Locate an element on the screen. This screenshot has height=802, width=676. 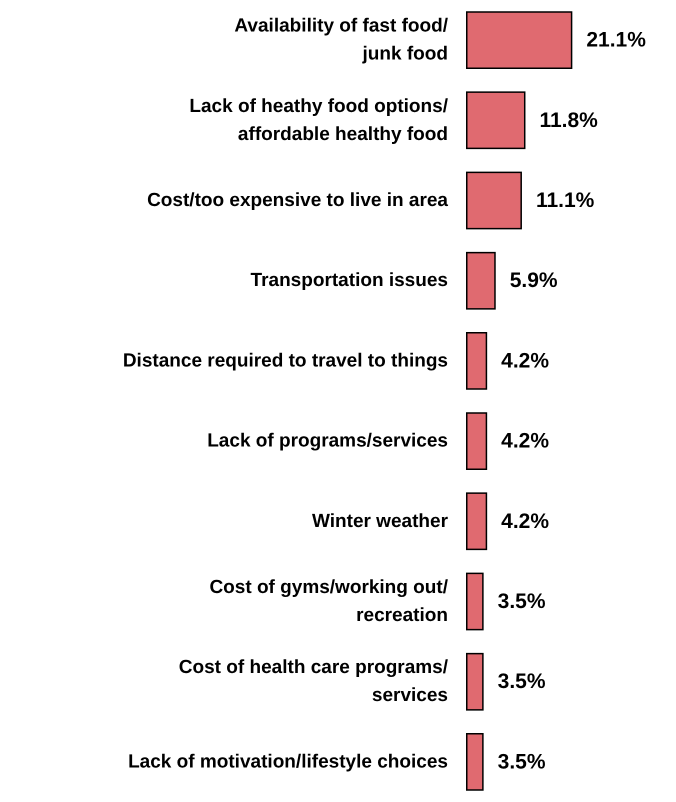
y-tick-label: Winter weather is located at coordinates (380, 521).